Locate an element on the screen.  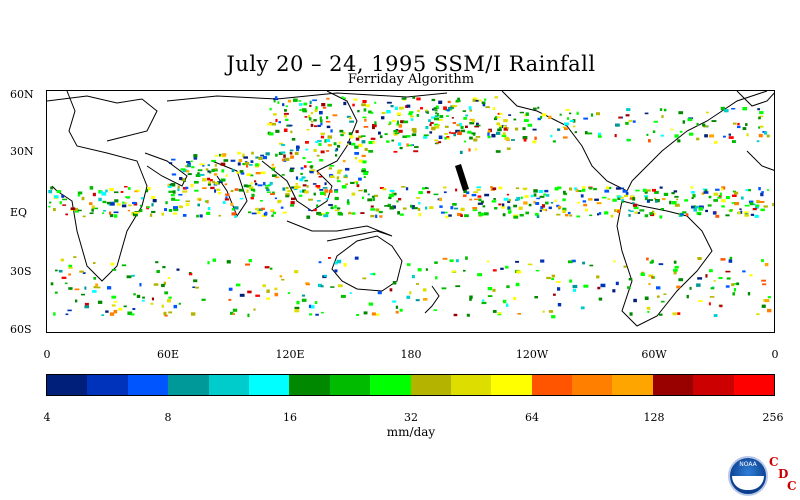
coastline-europe is located at coordinates (102, 118).